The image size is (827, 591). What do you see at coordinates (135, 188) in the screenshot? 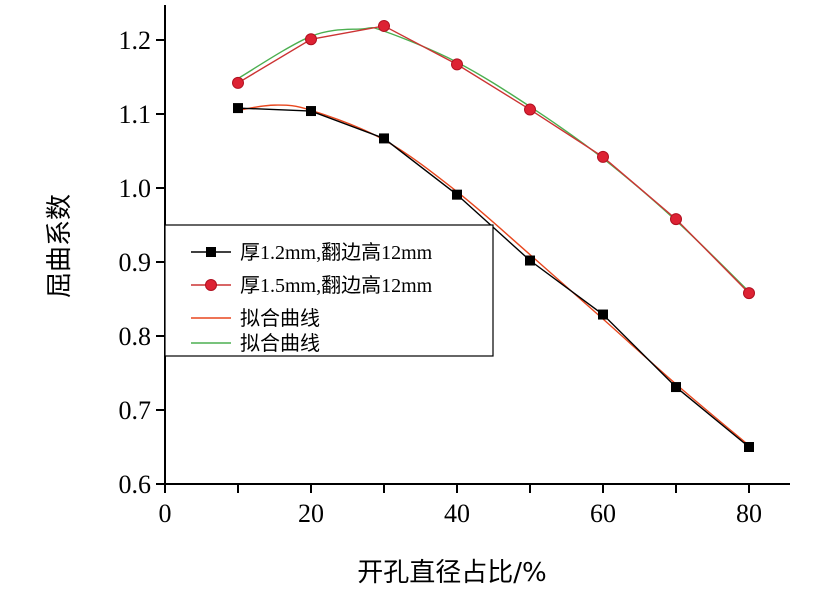
I see `y-tick-label: 1.0` at bounding box center [135, 188].